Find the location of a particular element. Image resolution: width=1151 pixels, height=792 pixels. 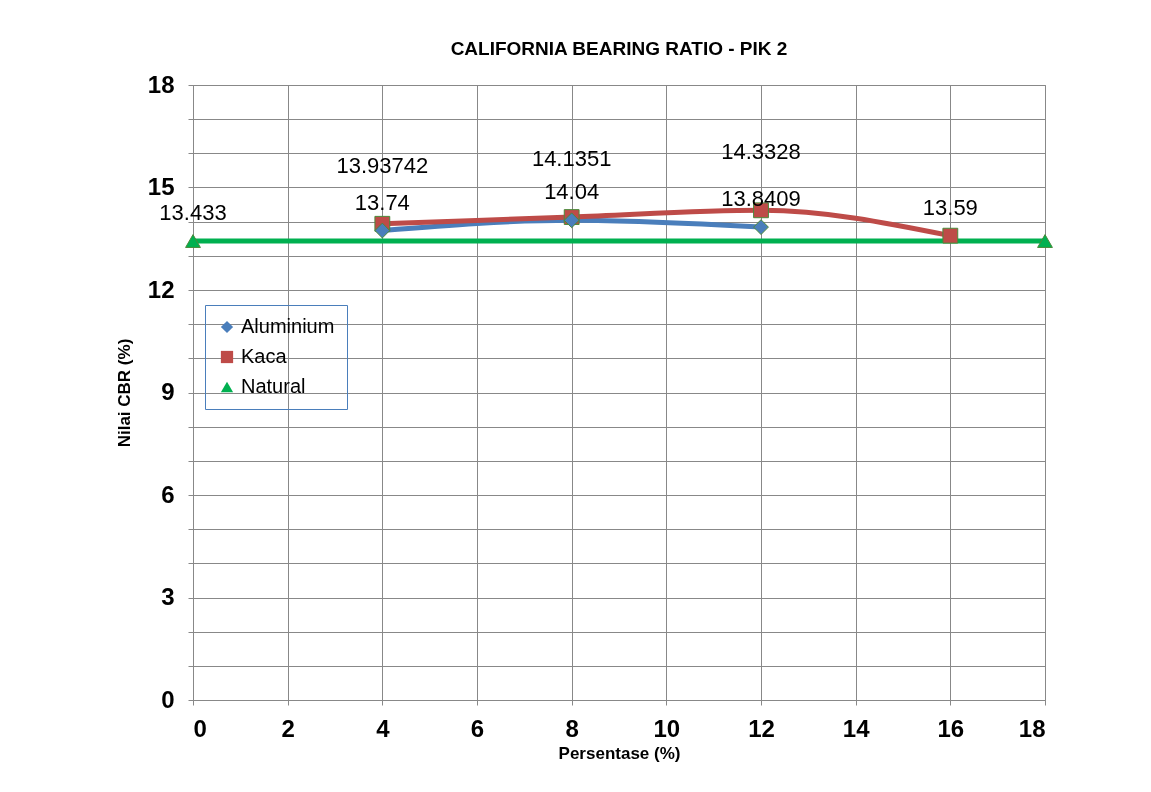

x-tick-label: 16 is located at coordinates (951, 728).